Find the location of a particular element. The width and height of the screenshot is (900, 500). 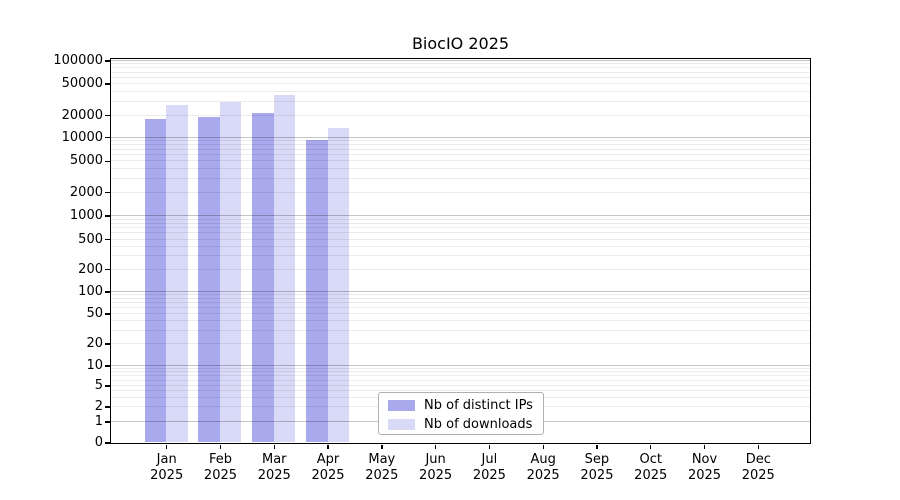

x-tick-label-aug-2025: Aug 2025 is located at coordinates (543, 467).